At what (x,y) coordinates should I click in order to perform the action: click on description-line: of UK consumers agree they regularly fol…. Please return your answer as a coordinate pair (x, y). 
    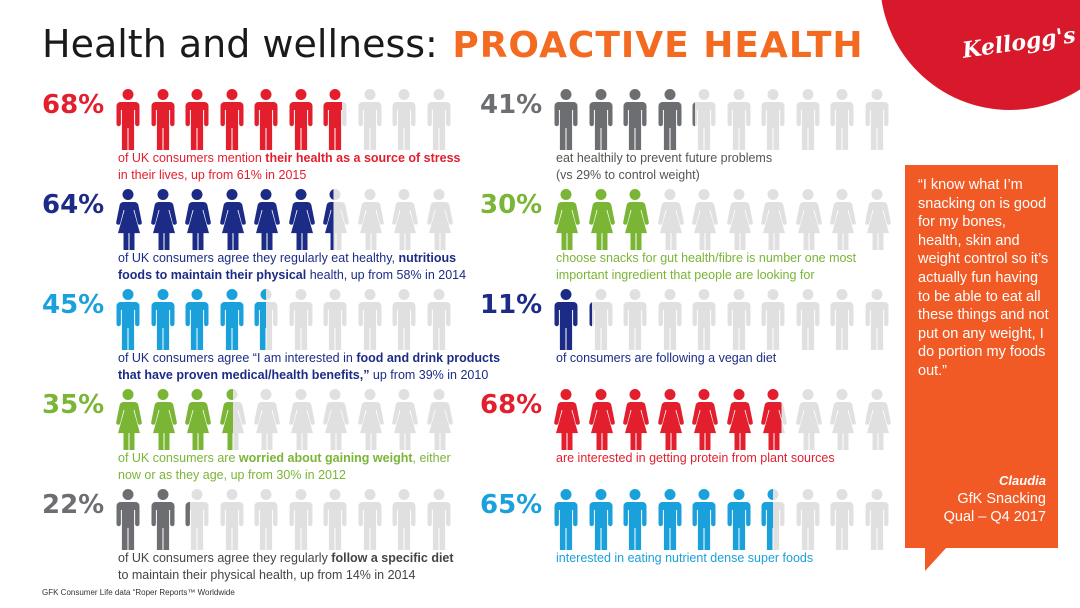
    Looking at the image, I should click on (286, 558).